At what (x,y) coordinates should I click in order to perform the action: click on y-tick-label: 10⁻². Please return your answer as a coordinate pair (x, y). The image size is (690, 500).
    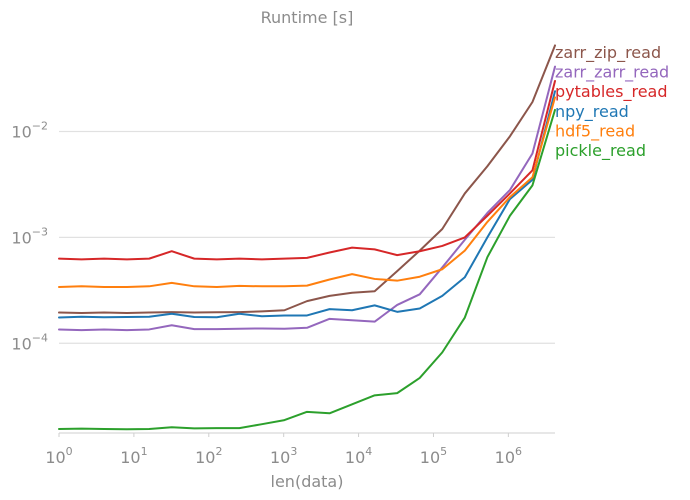
    Looking at the image, I should click on (29, 131).